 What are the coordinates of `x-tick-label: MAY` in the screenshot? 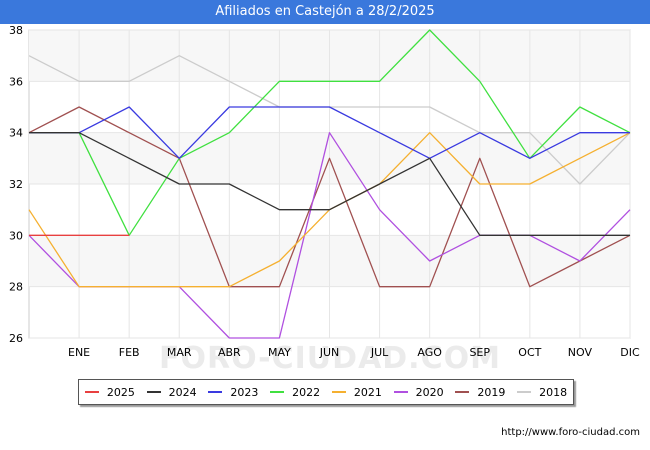 It's located at (279, 352).